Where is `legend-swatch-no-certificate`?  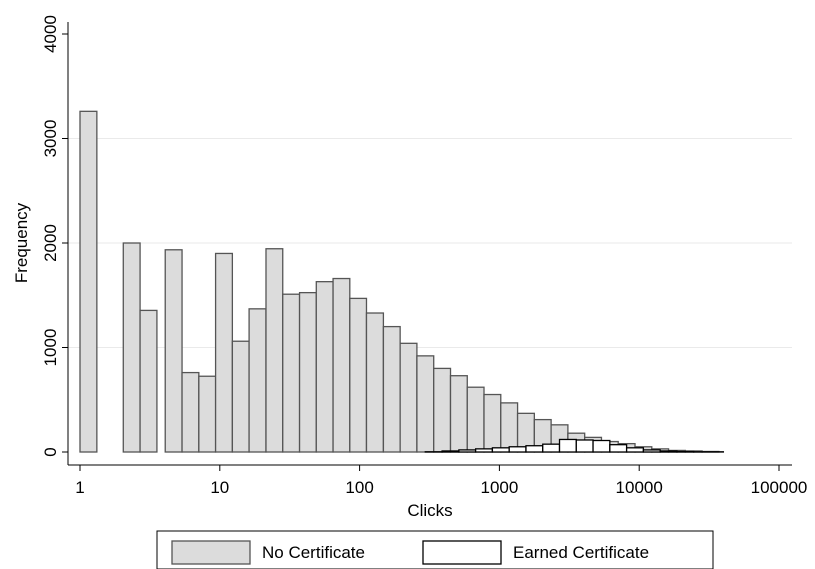
legend-swatch-no-certificate is located at coordinates (211, 552).